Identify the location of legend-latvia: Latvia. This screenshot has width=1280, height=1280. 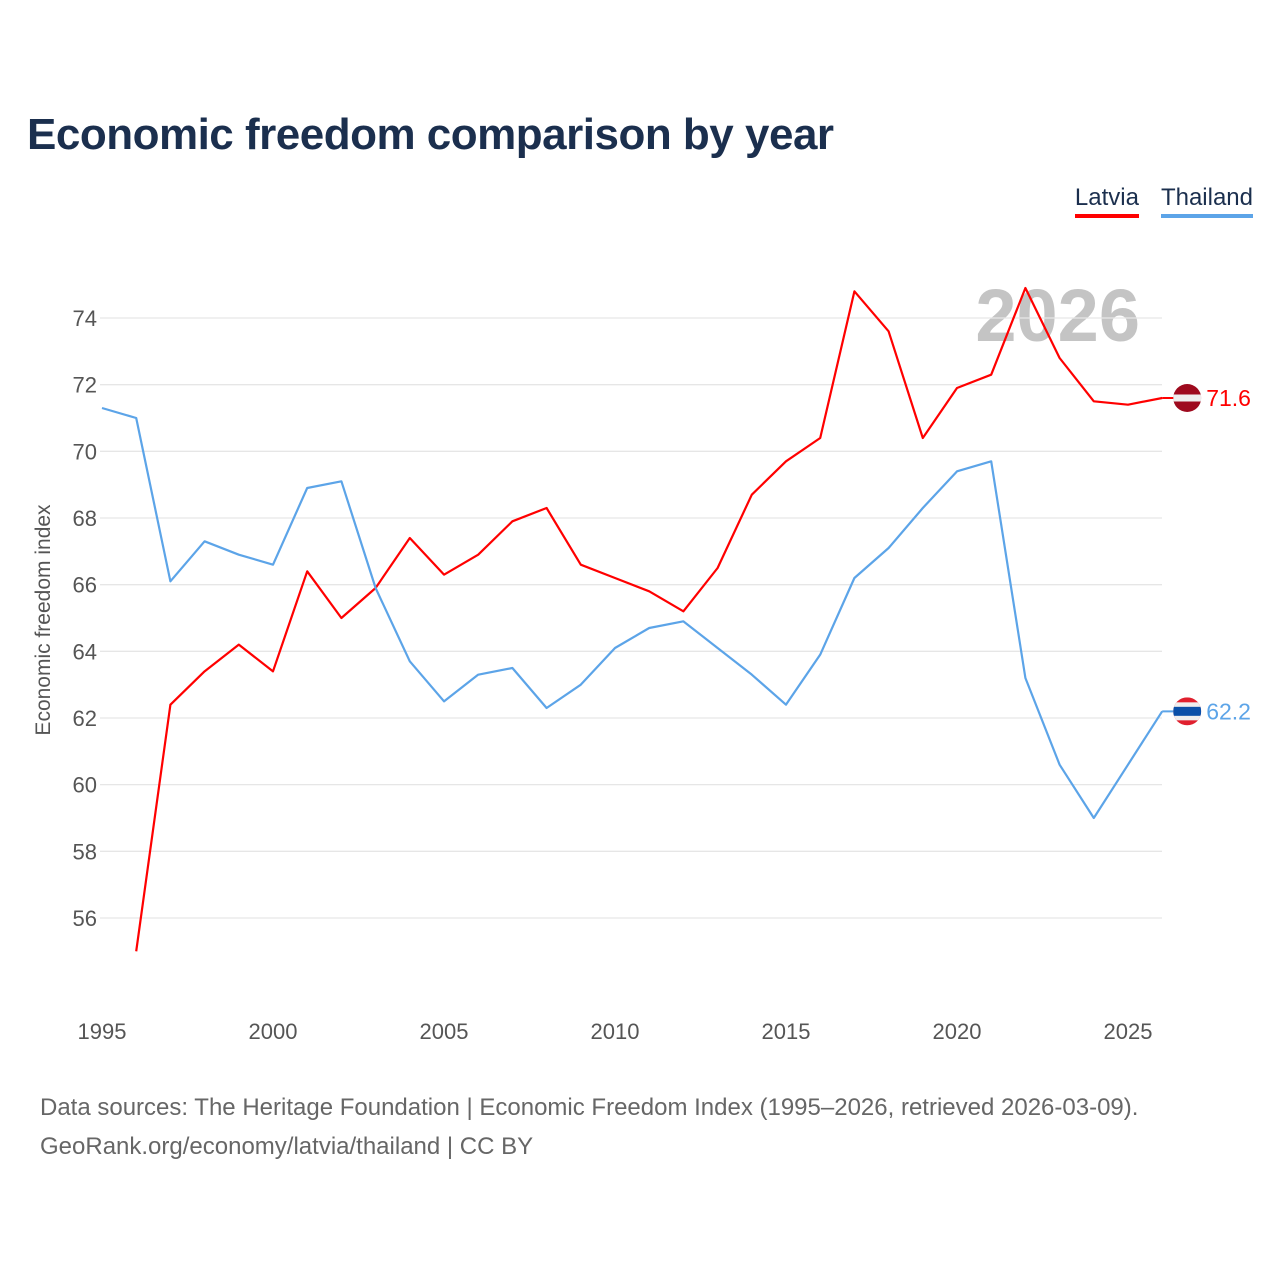
(1106, 201).